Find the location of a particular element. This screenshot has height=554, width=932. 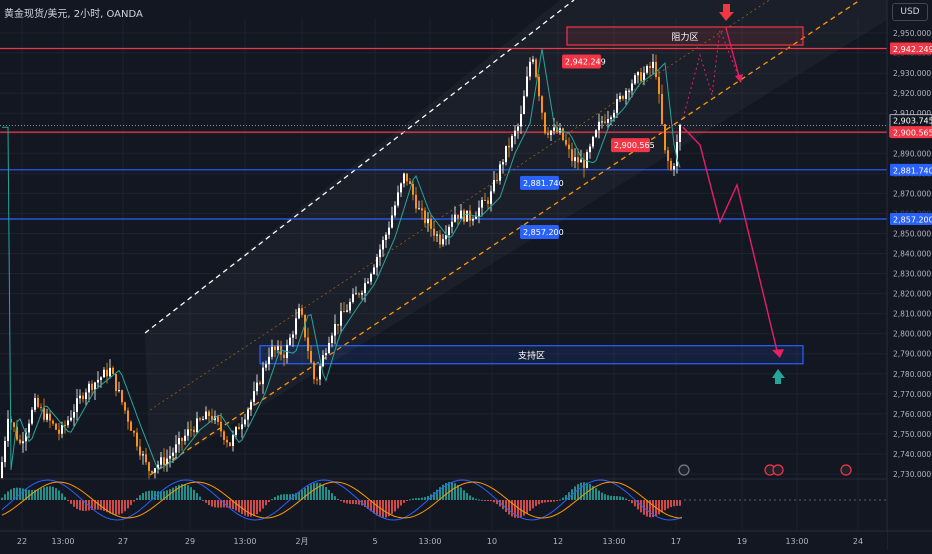

x-tick-label: 24 is located at coordinates (858, 541).